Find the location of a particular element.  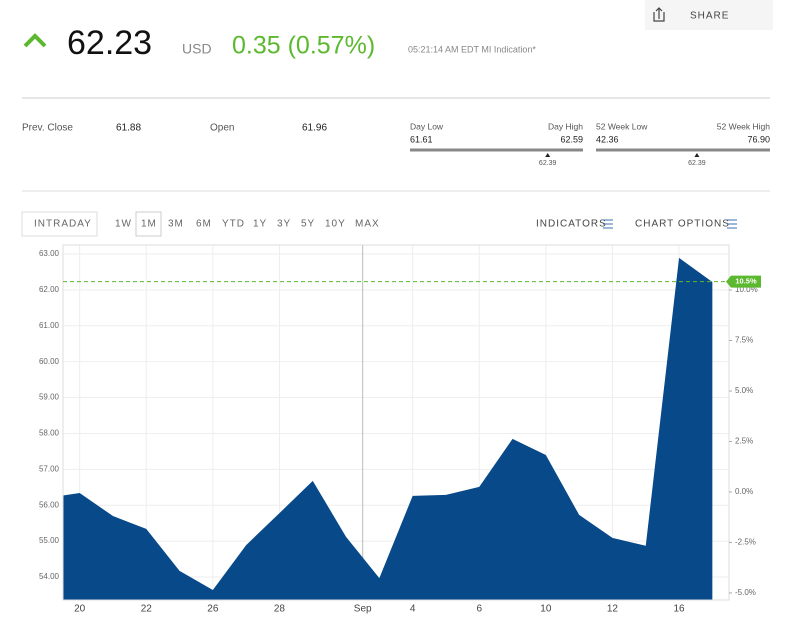

share-box is located at coordinates (709, 15).